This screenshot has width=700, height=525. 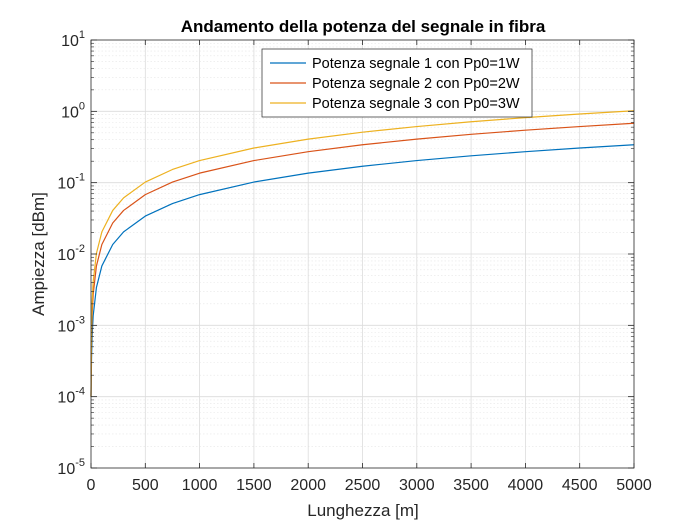 What do you see at coordinates (308, 485) in the screenshot?
I see `x-tick-label: 2000` at bounding box center [308, 485].